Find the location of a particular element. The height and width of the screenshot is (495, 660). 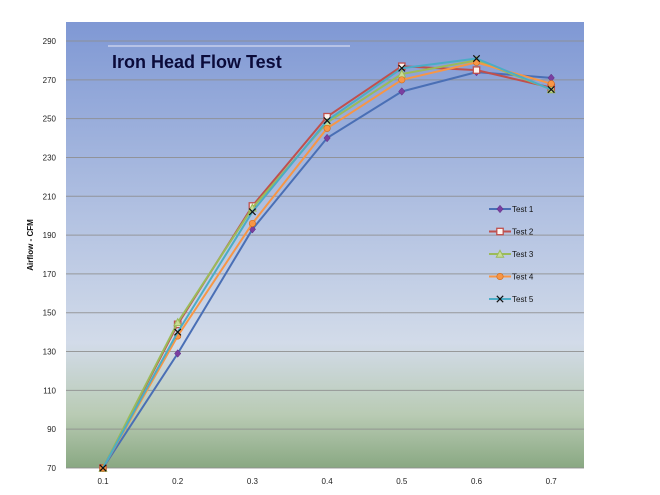

x-tick-label: 0.3 is located at coordinates (253, 481).